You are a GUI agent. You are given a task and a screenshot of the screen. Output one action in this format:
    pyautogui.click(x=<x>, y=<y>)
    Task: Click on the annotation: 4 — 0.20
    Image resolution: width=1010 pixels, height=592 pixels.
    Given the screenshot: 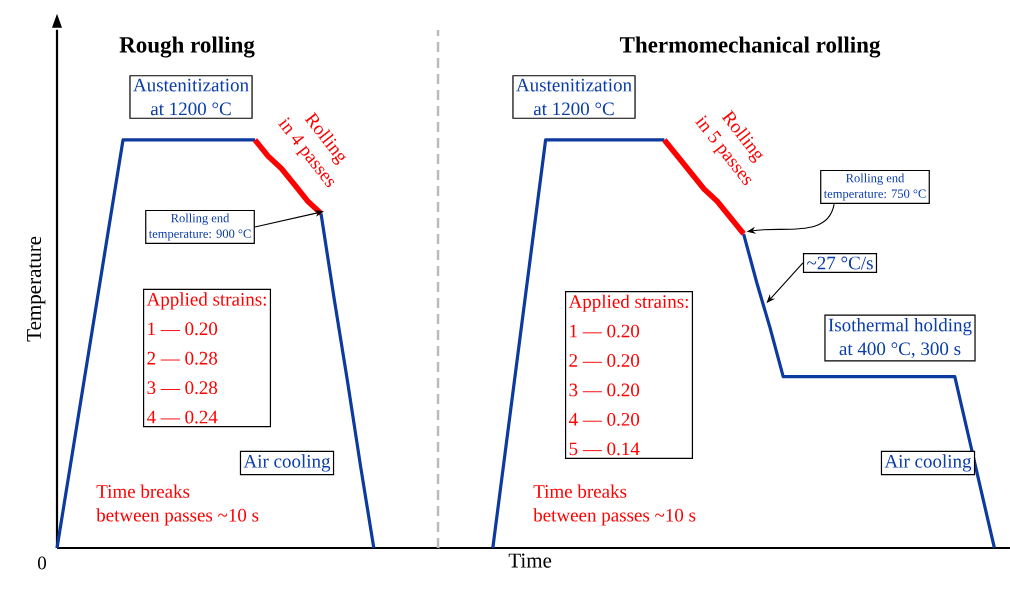 What is the action you would take?
    pyautogui.click(x=604, y=419)
    